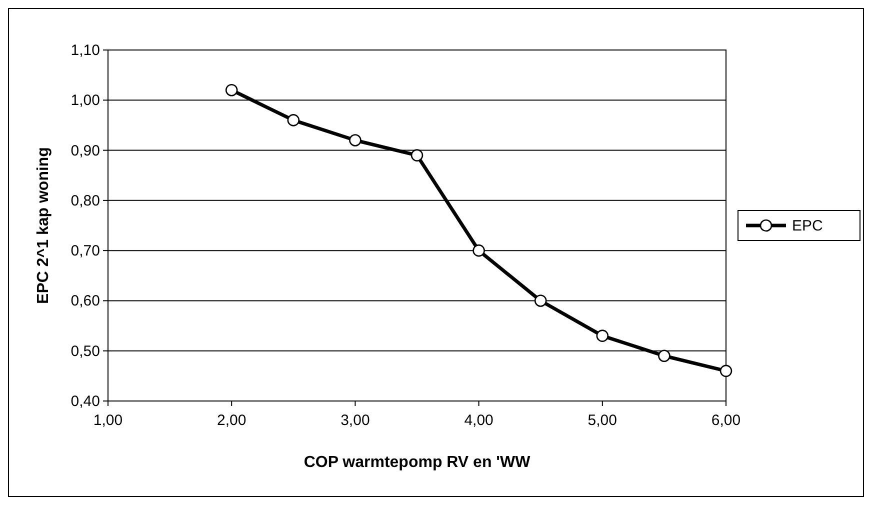 Image resolution: width=872 pixels, height=505 pixels. Describe the element at coordinates (602, 420) in the screenshot. I see `x-tick-label: 5,00` at that location.